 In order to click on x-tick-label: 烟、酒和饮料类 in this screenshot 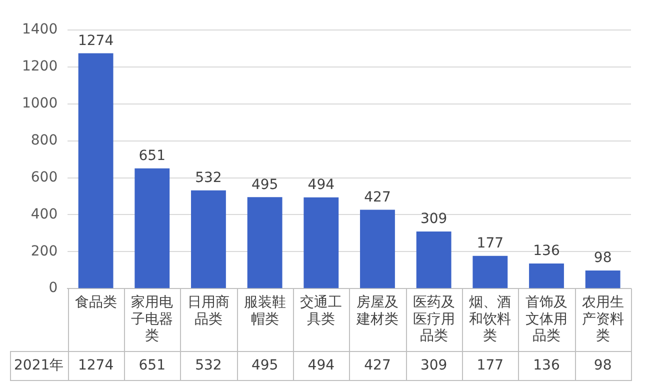, I will do `click(490, 319)`.